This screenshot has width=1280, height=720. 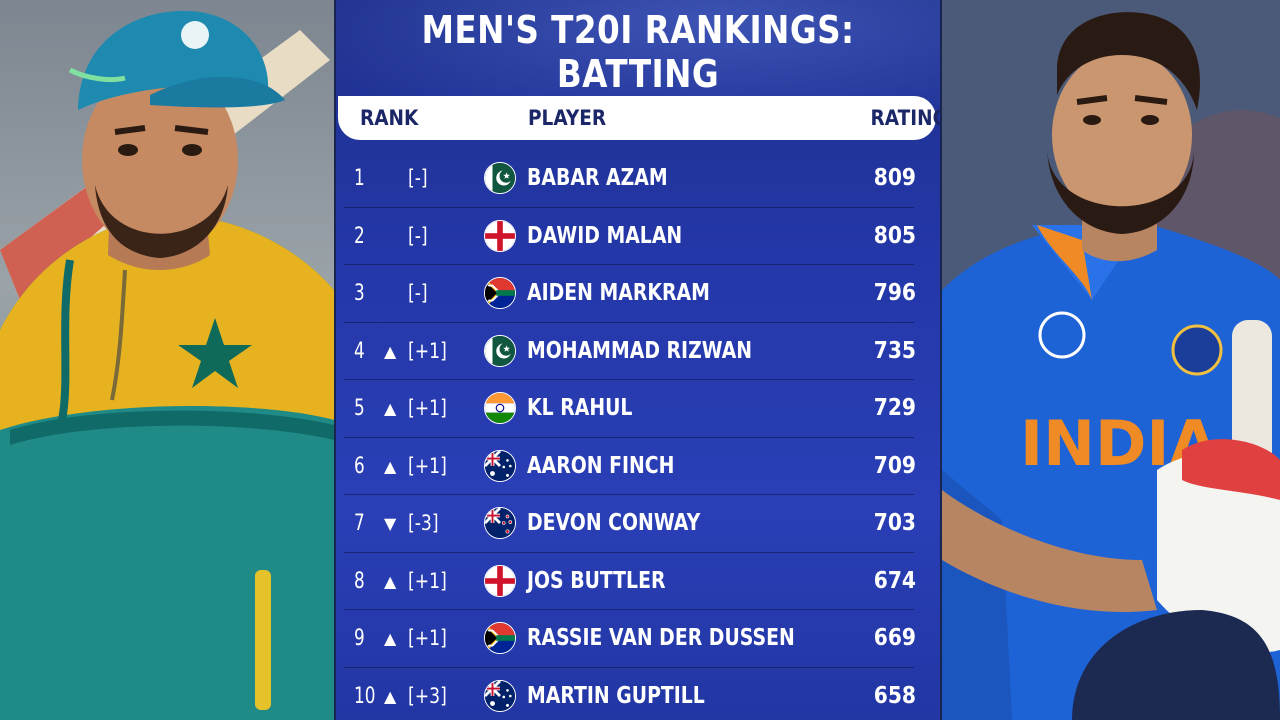 I want to click on rank-movement: [-3], so click(x=423, y=523).